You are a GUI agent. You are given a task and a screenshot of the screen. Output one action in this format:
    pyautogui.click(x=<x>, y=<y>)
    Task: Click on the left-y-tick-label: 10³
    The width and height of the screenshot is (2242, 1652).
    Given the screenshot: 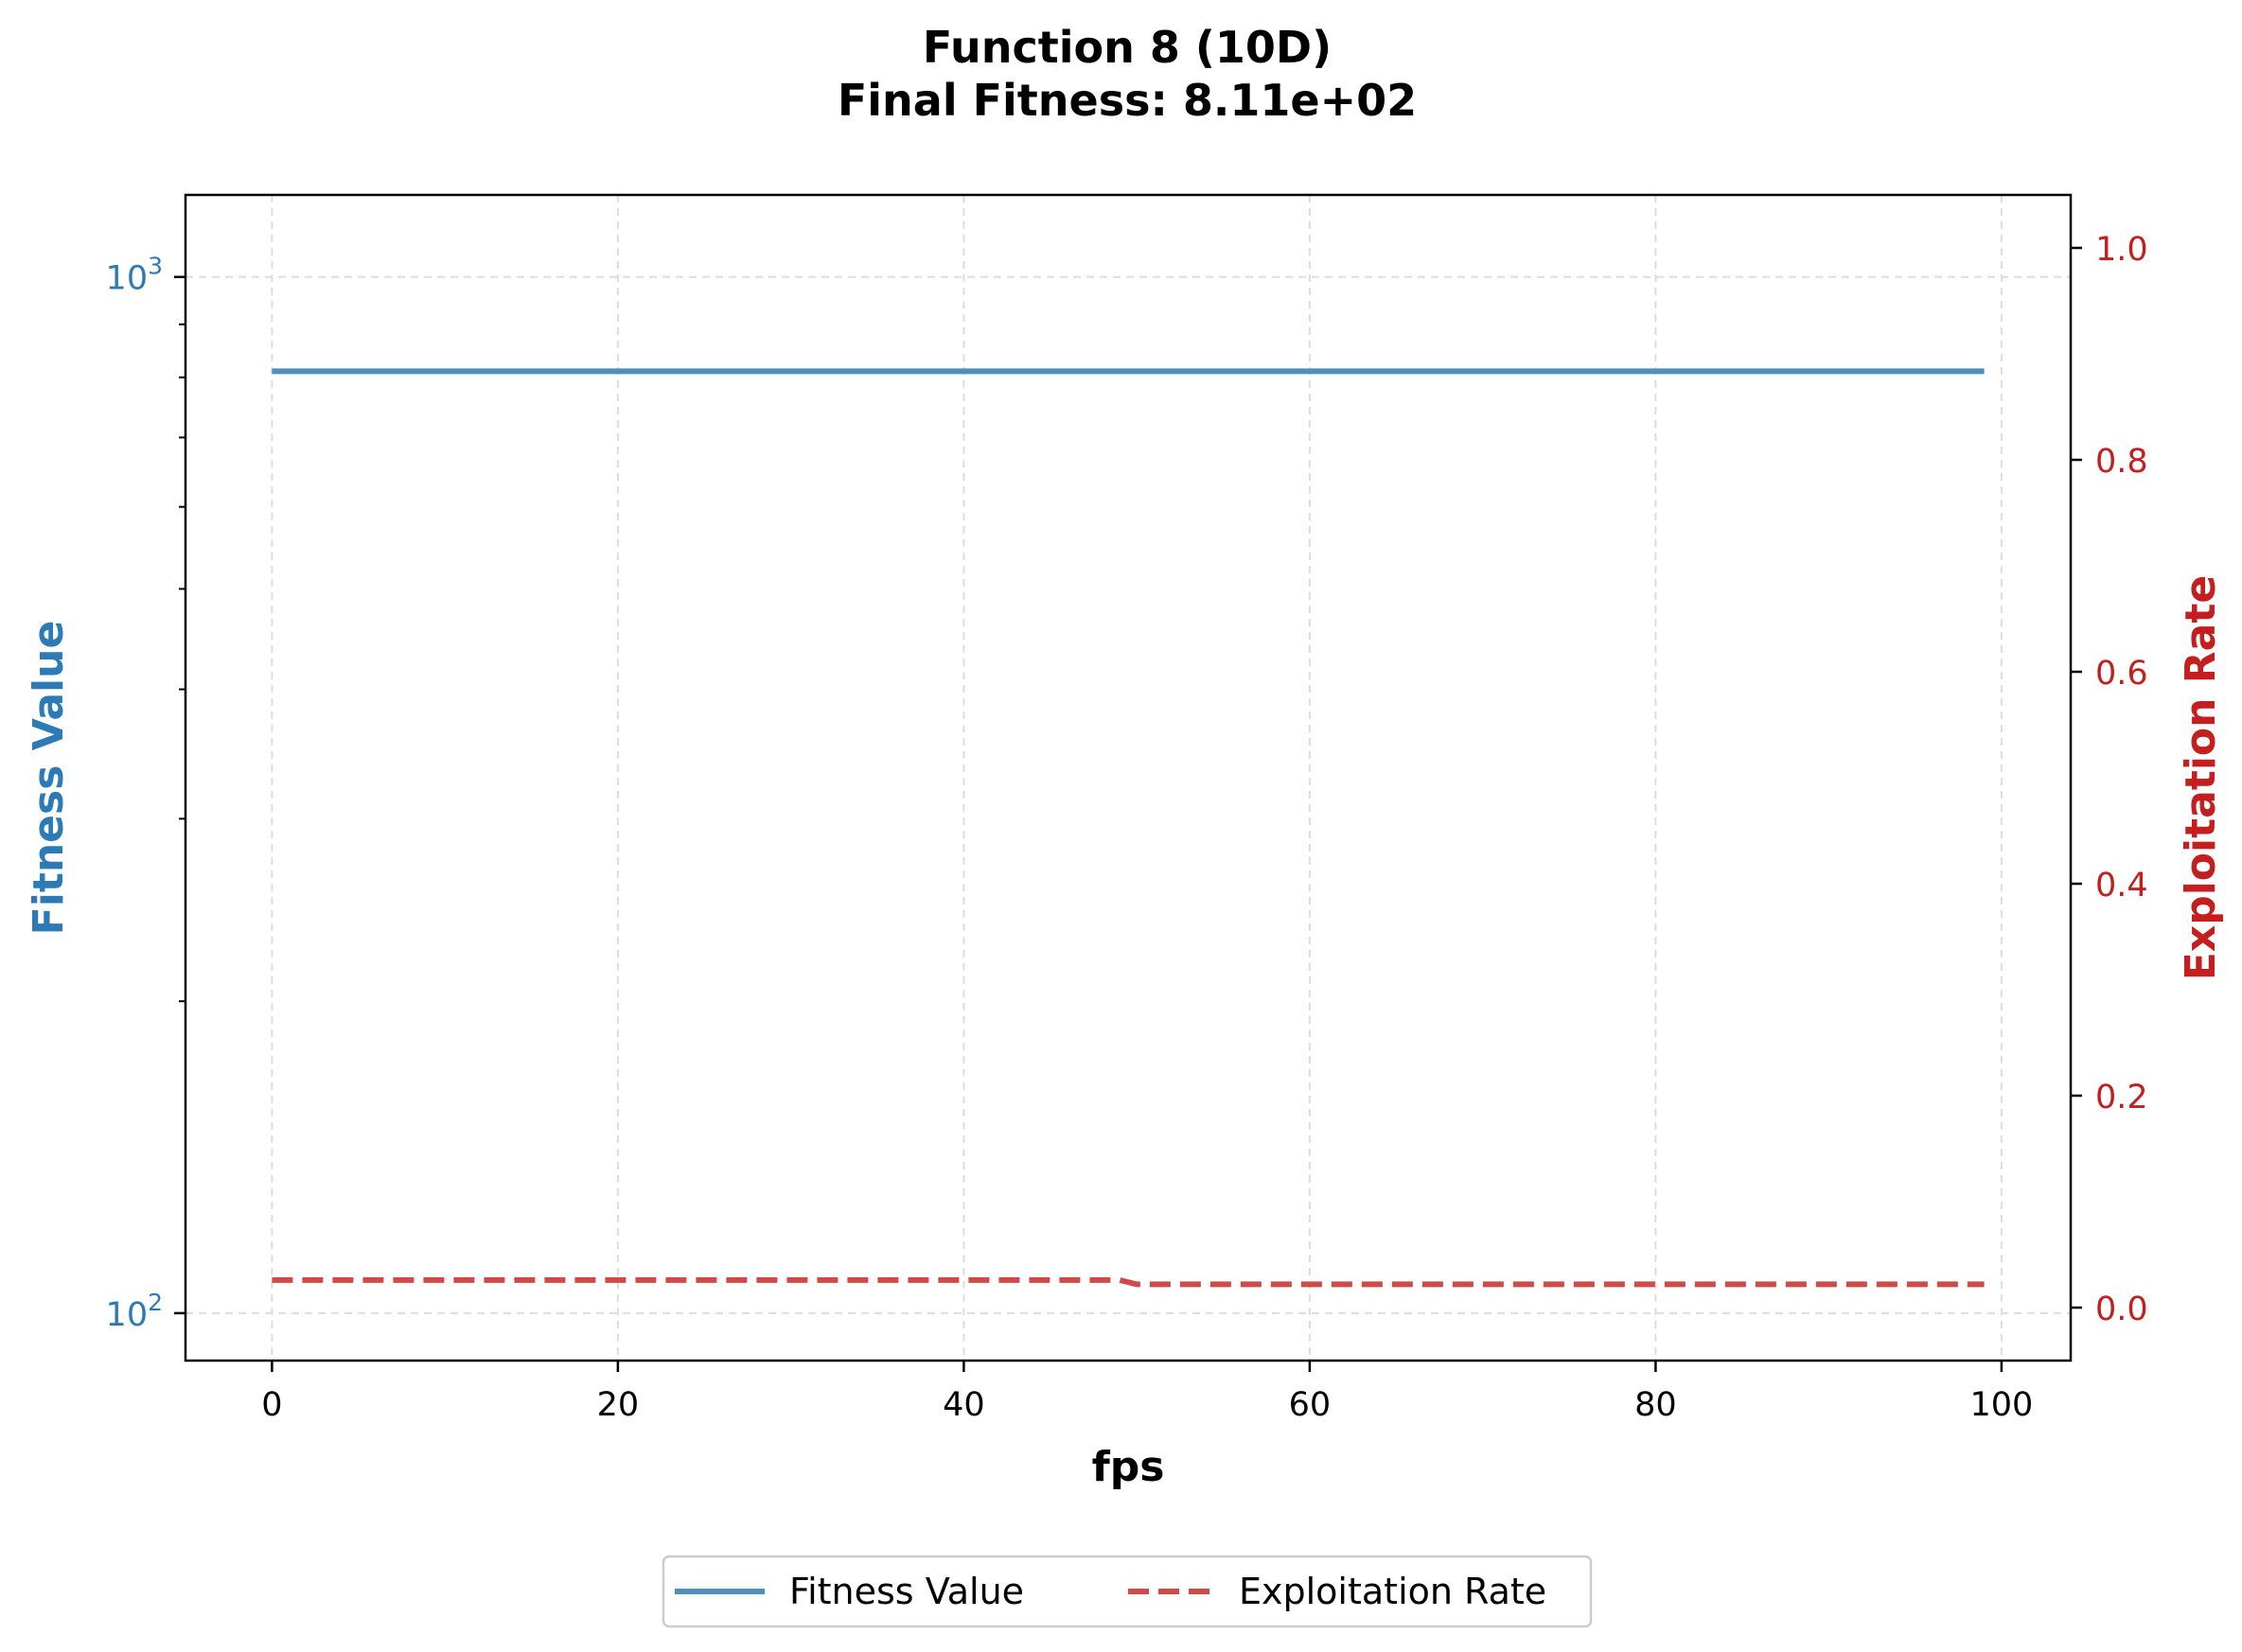 What is the action you would take?
    pyautogui.click(x=135, y=275)
    